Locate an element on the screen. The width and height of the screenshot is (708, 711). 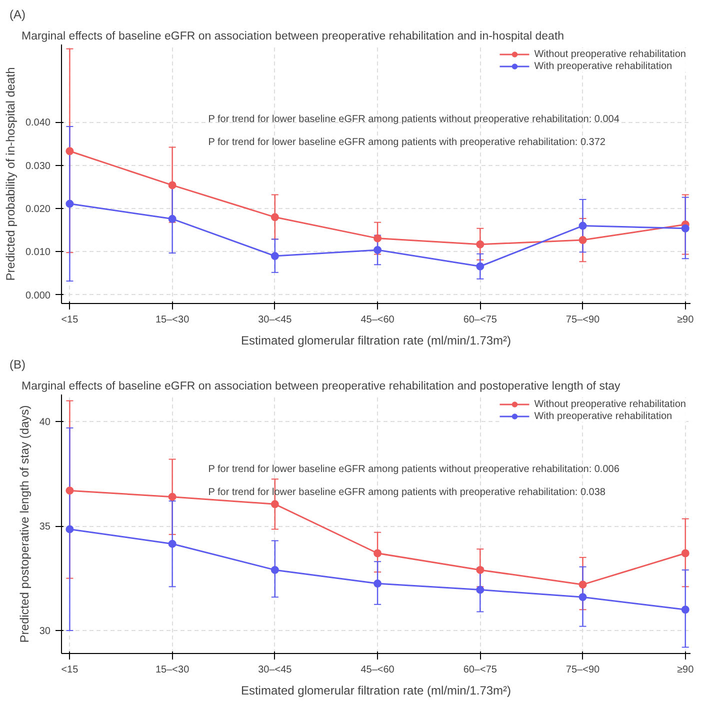
y-axis-title: Predicted postoperative length of stay (days) is located at coordinates (24, 524).